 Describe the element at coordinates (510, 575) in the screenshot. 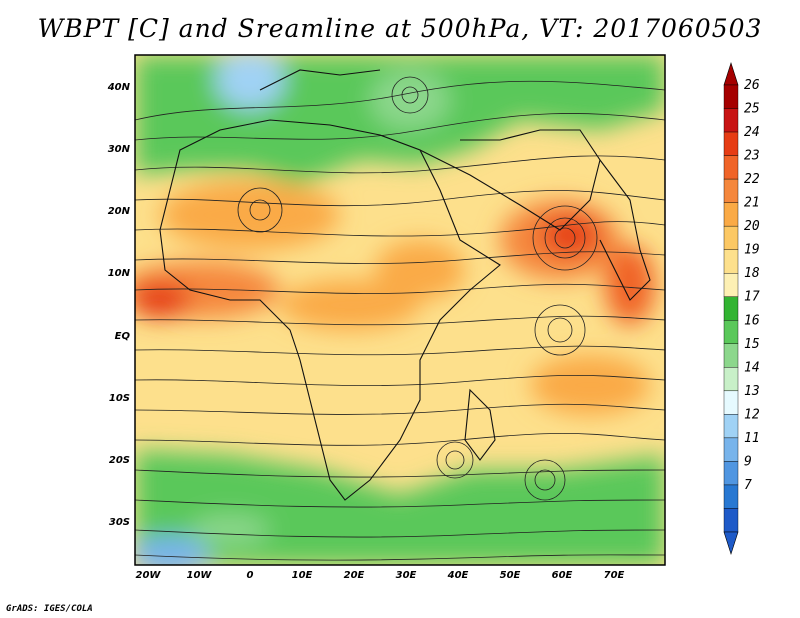

I see `lon-tick: 50E` at that location.